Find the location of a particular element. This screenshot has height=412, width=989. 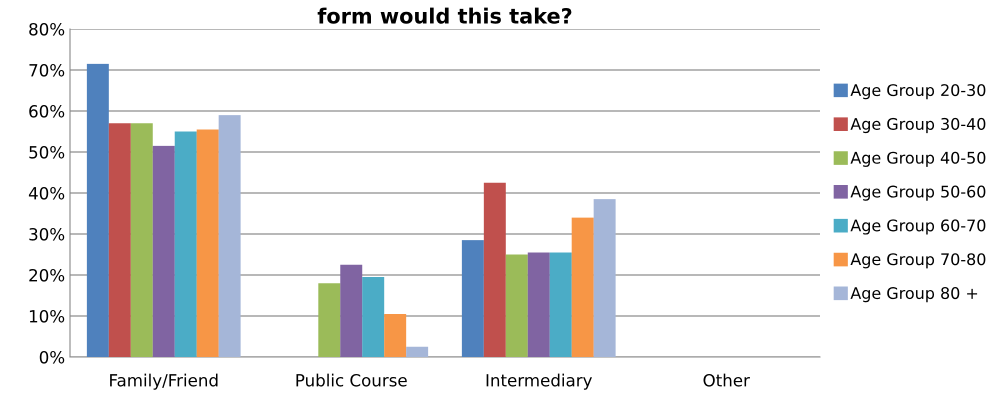

x-tick-label: Public Course is located at coordinates (351, 380).